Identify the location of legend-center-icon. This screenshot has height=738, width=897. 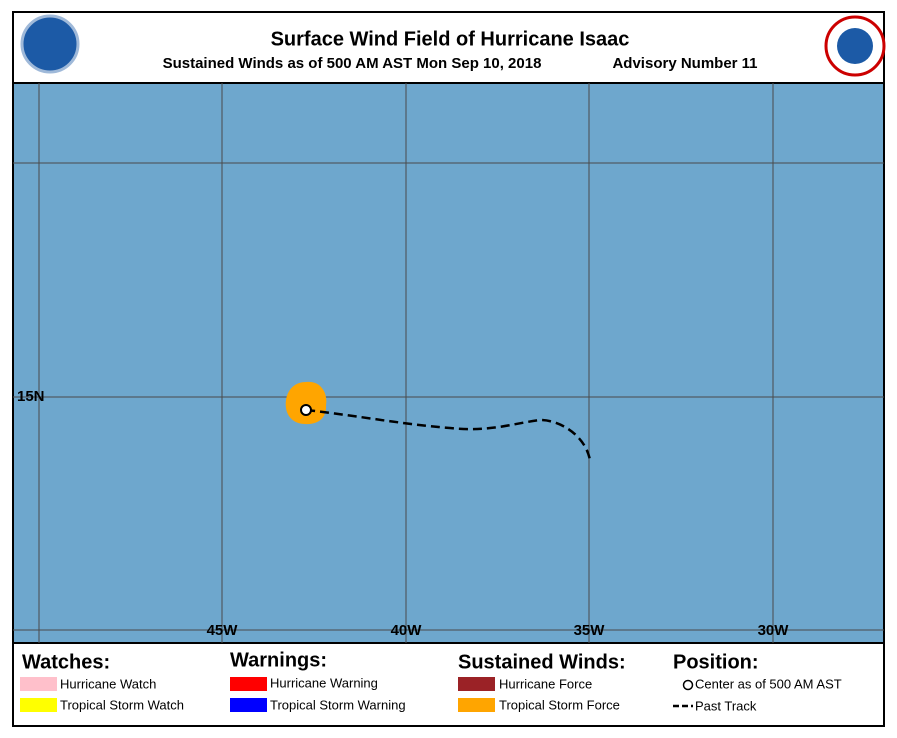
(688, 685).